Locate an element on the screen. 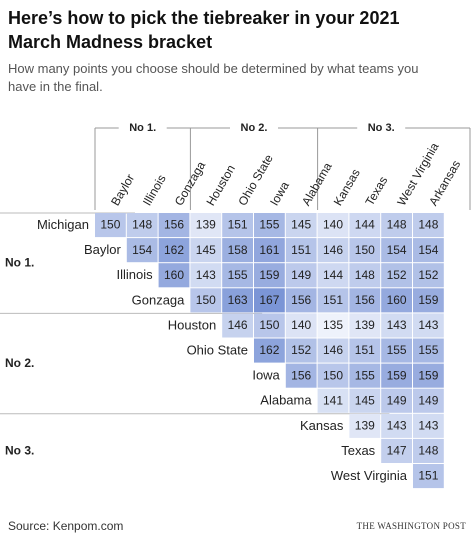 The height and width of the screenshot is (540, 474). row-label: Houston is located at coordinates (192, 324).